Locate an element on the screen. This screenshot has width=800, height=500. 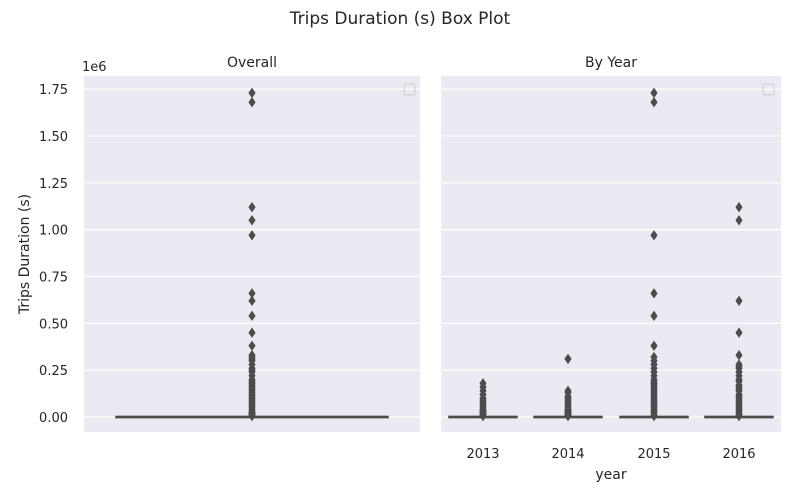
panel-overall-title: Overall is located at coordinates (252, 63).